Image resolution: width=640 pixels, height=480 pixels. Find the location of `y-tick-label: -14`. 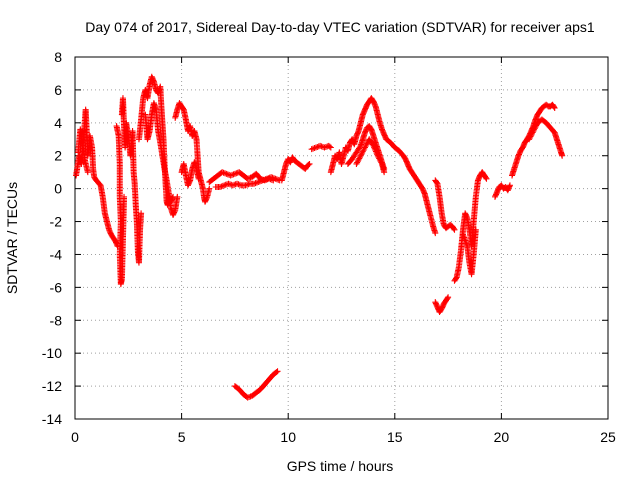

y-tick-label: -14 is located at coordinates (52, 419).